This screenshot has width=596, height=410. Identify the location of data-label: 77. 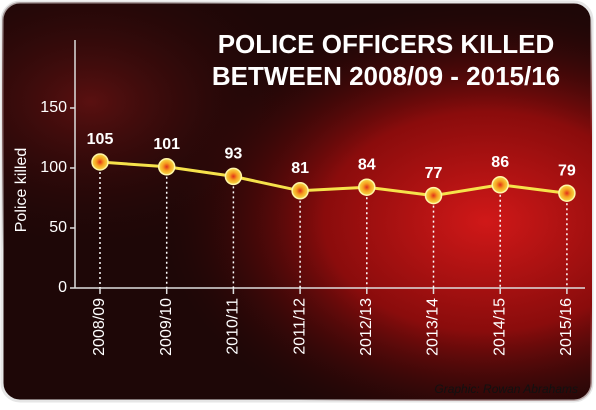
(434, 173).